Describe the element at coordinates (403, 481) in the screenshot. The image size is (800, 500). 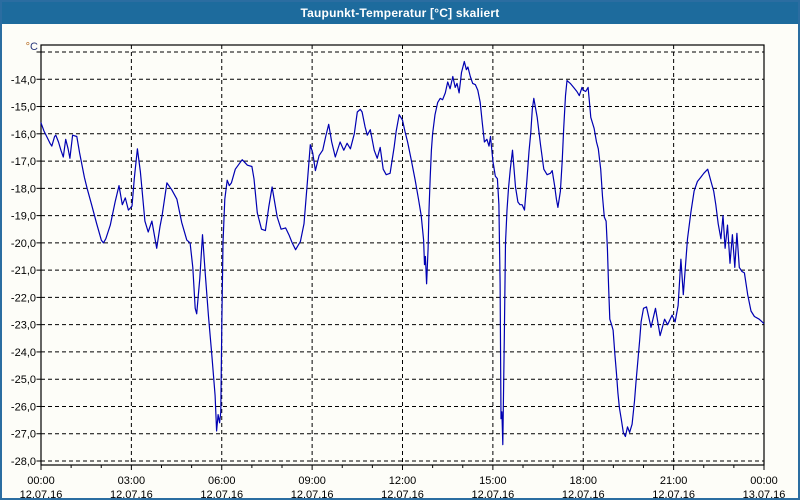
I see `x-tick-time-label: 12:00` at that location.